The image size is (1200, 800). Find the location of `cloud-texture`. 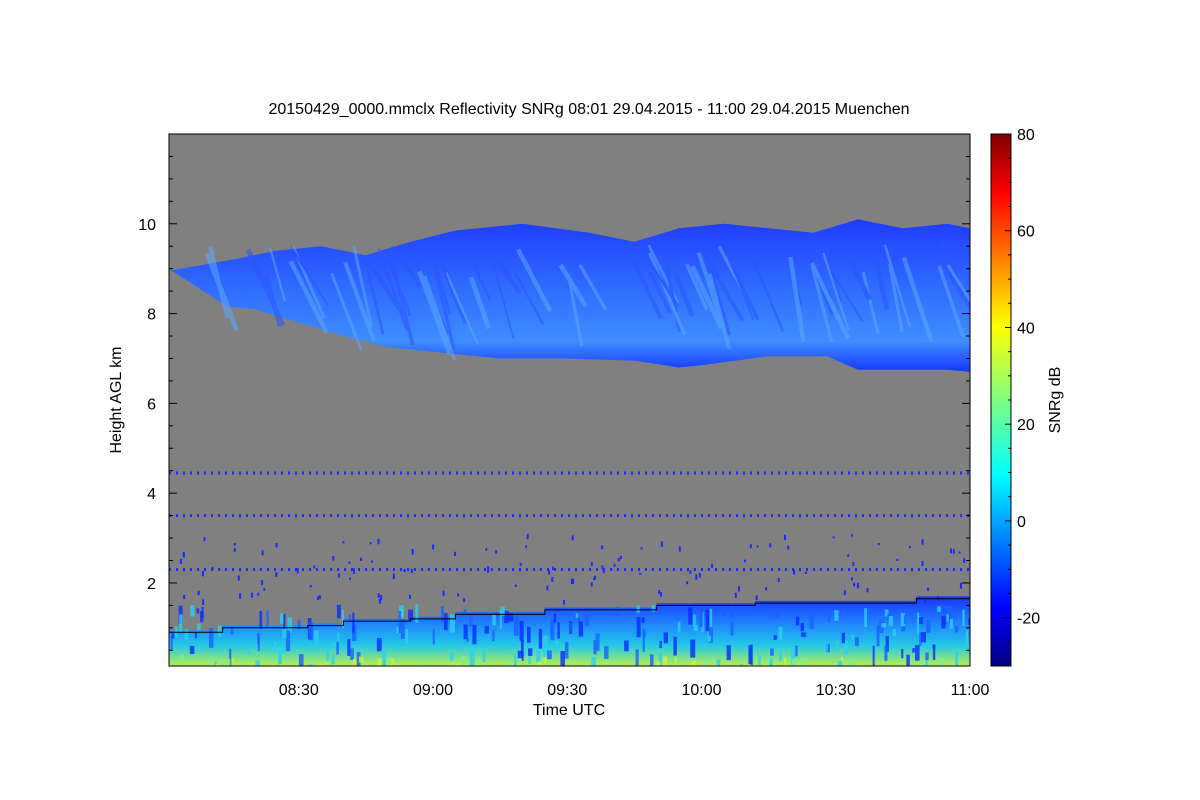

cloud-texture is located at coordinates (587, 301).